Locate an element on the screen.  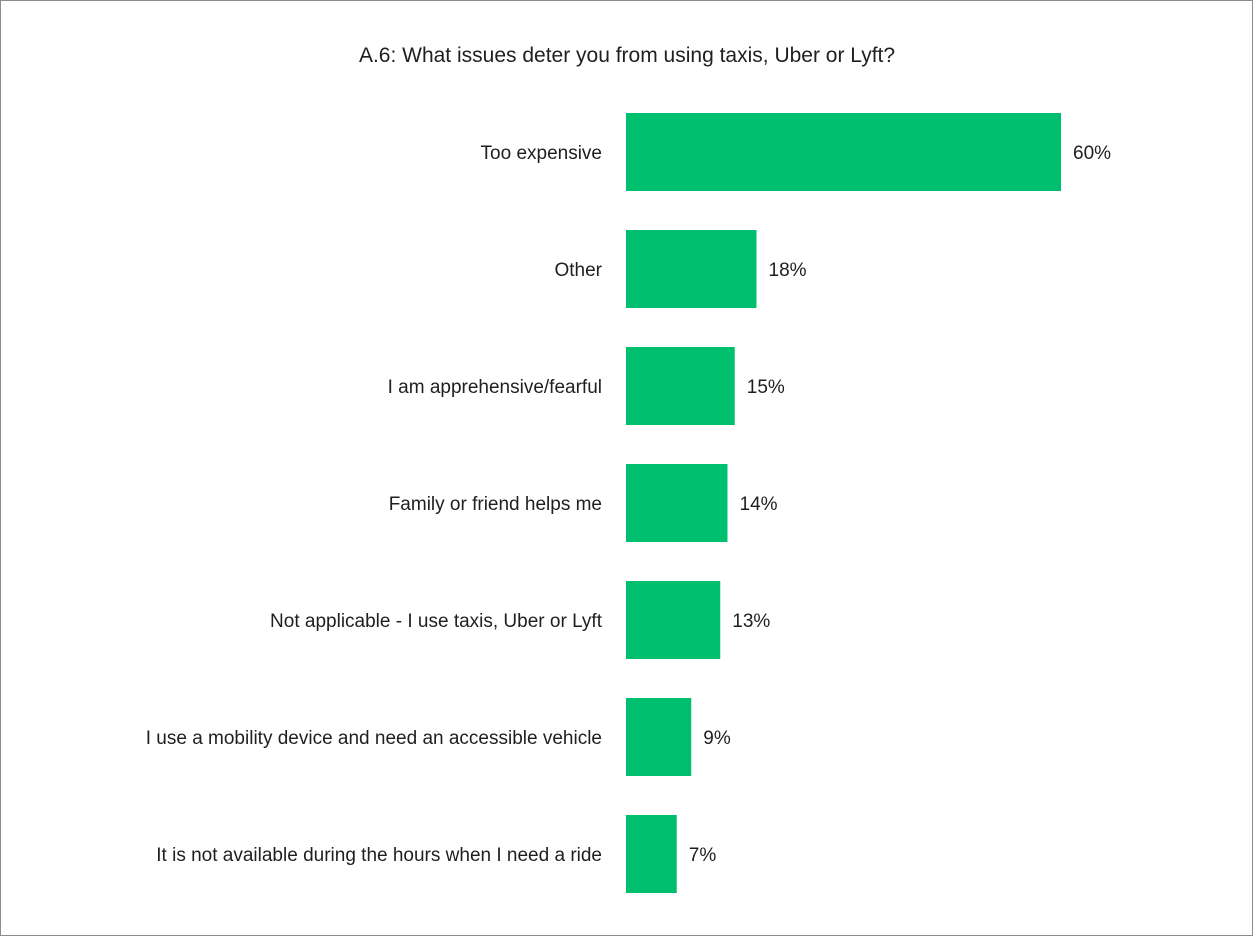
data-label: 15% is located at coordinates (766, 387).